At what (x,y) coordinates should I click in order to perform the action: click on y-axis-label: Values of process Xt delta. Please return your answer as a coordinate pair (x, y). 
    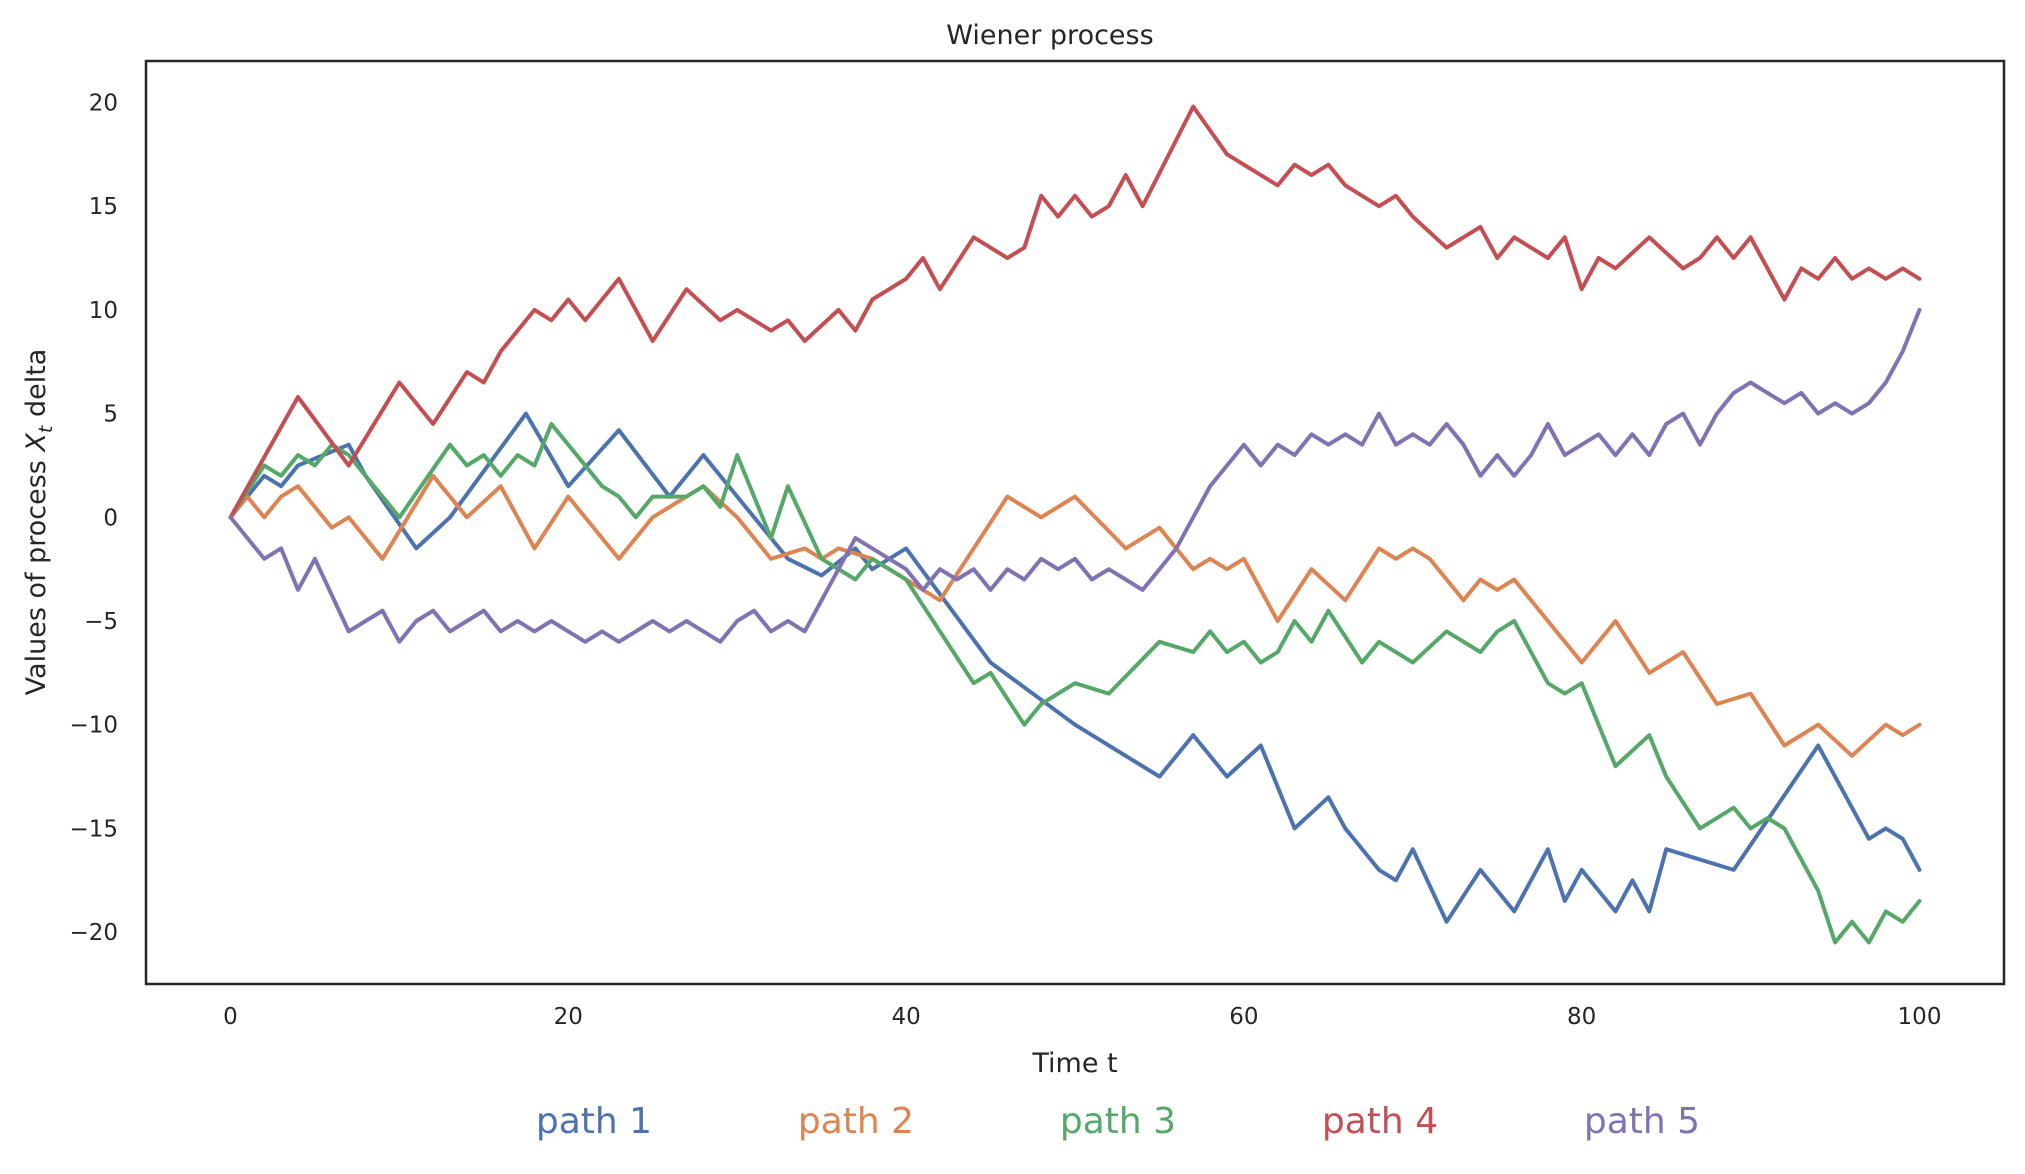
    Looking at the image, I should click on (39, 522).